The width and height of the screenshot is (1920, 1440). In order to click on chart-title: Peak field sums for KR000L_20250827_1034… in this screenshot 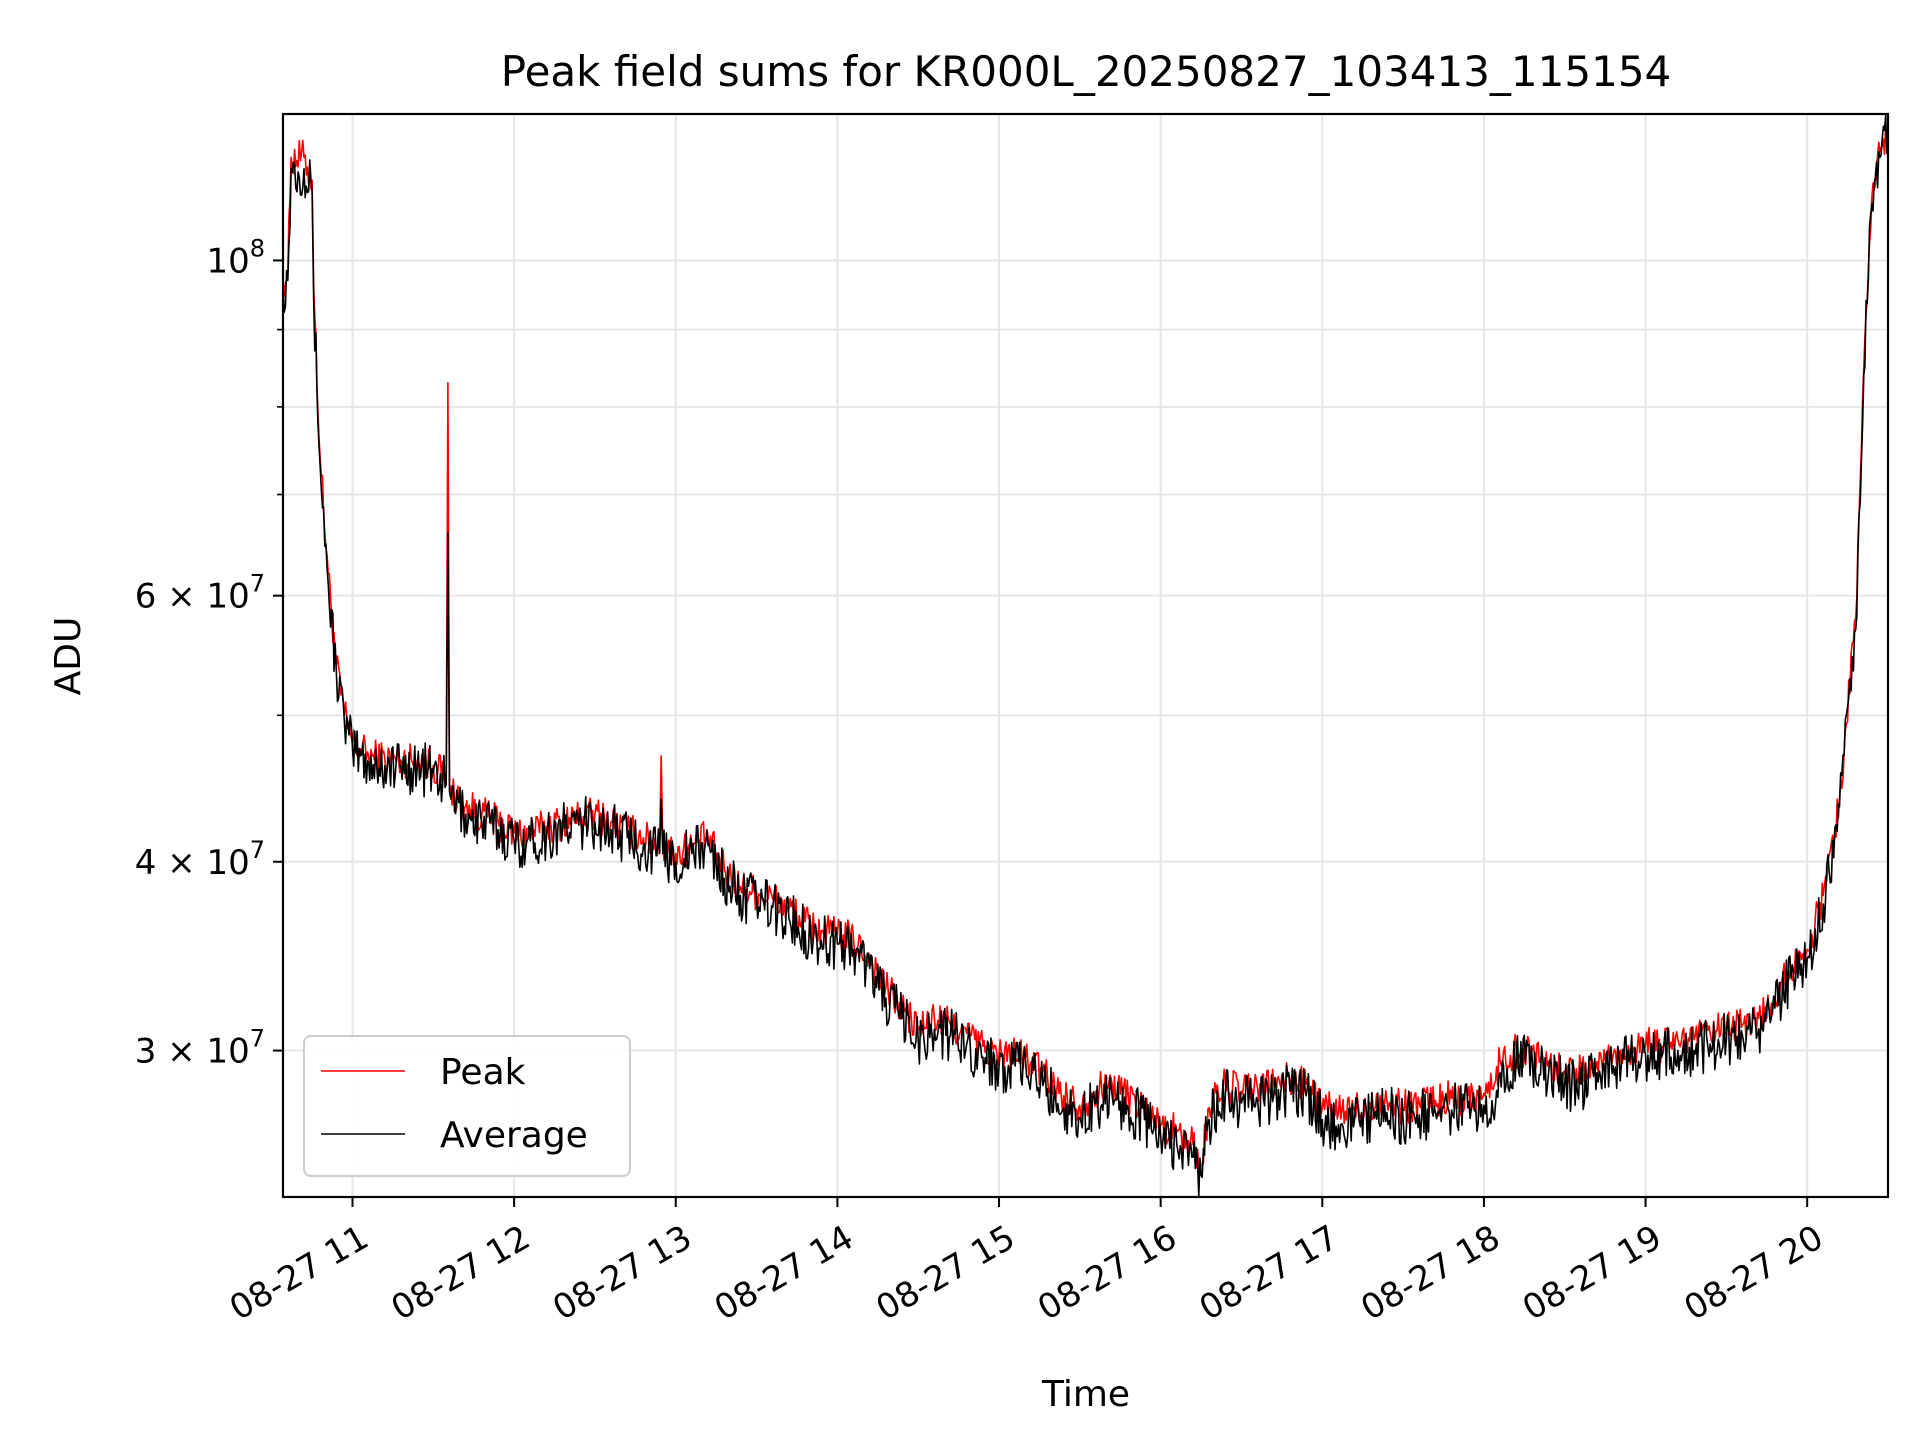, I will do `click(1086, 71)`.